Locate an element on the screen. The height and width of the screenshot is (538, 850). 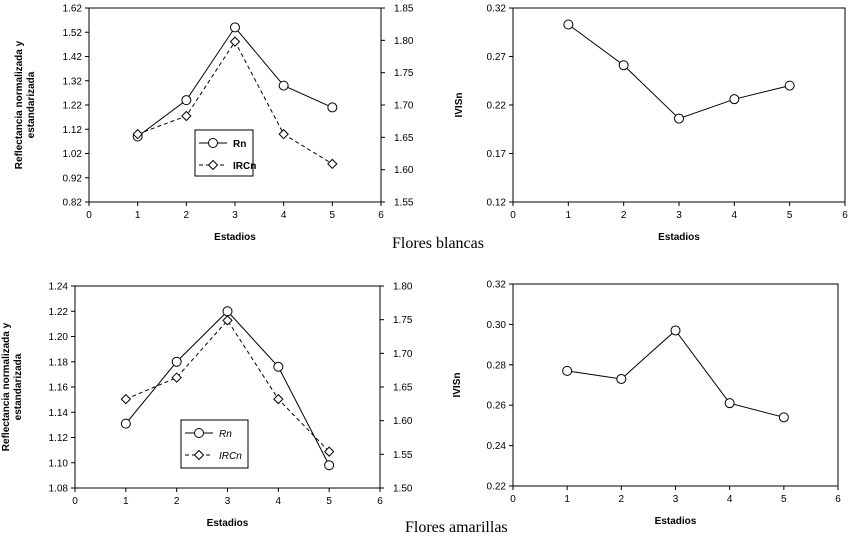
y-tick-label: 1.20 is located at coordinates (59, 337).